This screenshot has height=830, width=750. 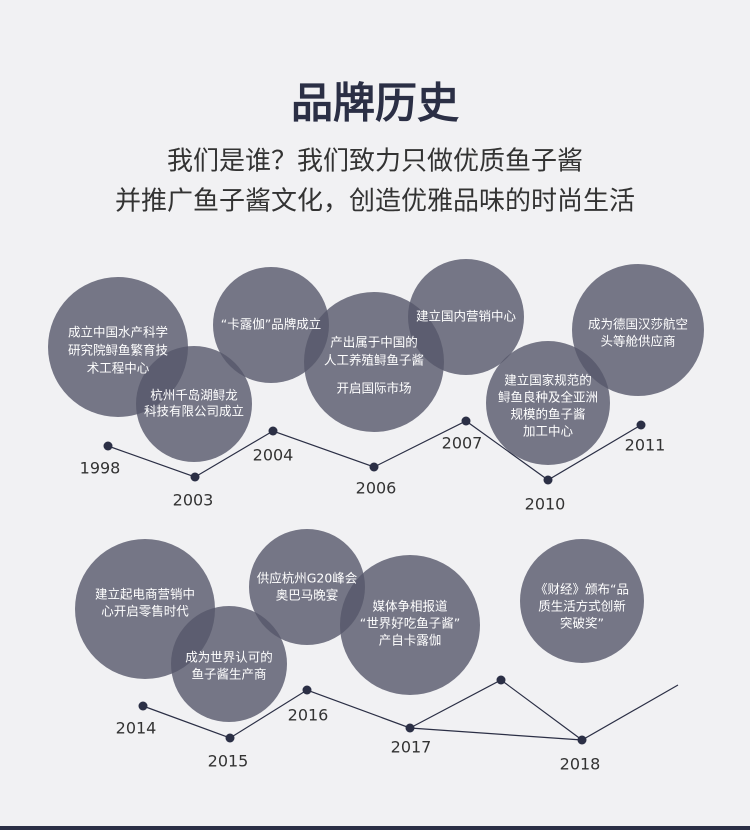 What do you see at coordinates (145, 611) in the screenshot?
I see `event-text: 心开启零售时代` at bounding box center [145, 611].